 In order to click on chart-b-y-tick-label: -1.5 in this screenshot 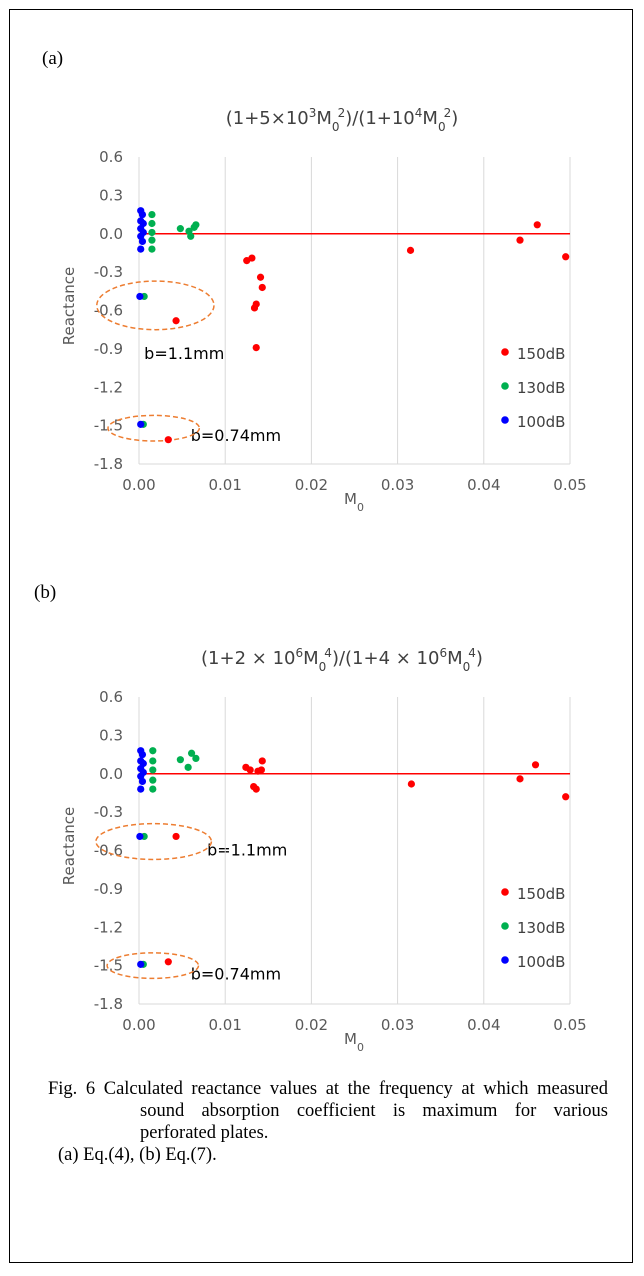, I will do `click(108, 966)`.